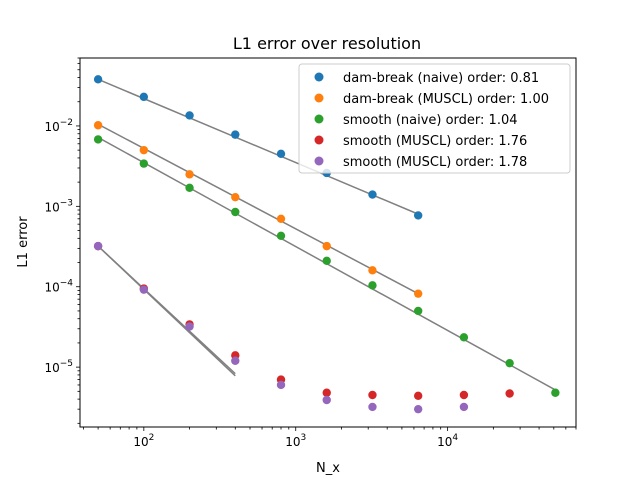 The height and width of the screenshot is (480, 640). What do you see at coordinates (295, 441) in the screenshot?
I see `x-tick-label-1: 10³` at bounding box center [295, 441].